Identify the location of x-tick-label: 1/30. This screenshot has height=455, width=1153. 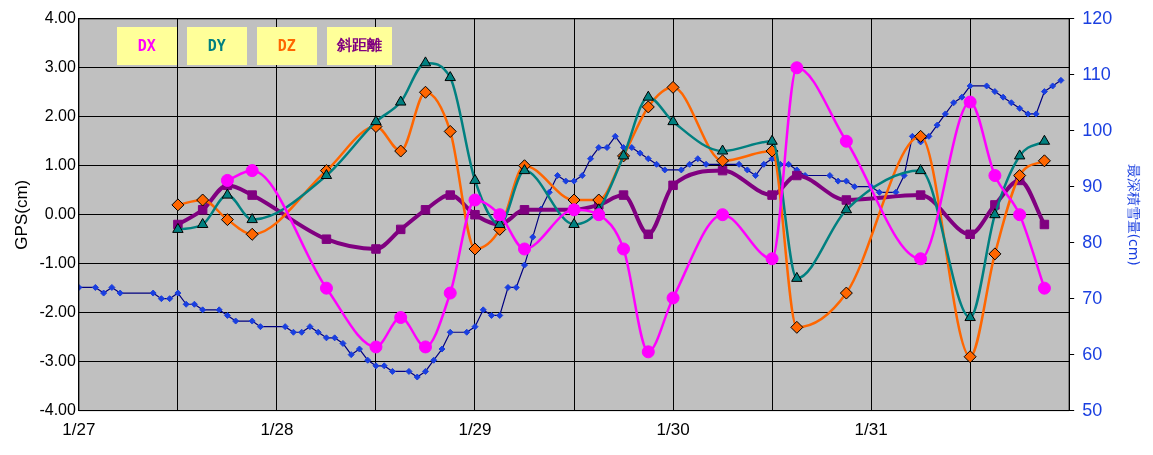
(673, 430).